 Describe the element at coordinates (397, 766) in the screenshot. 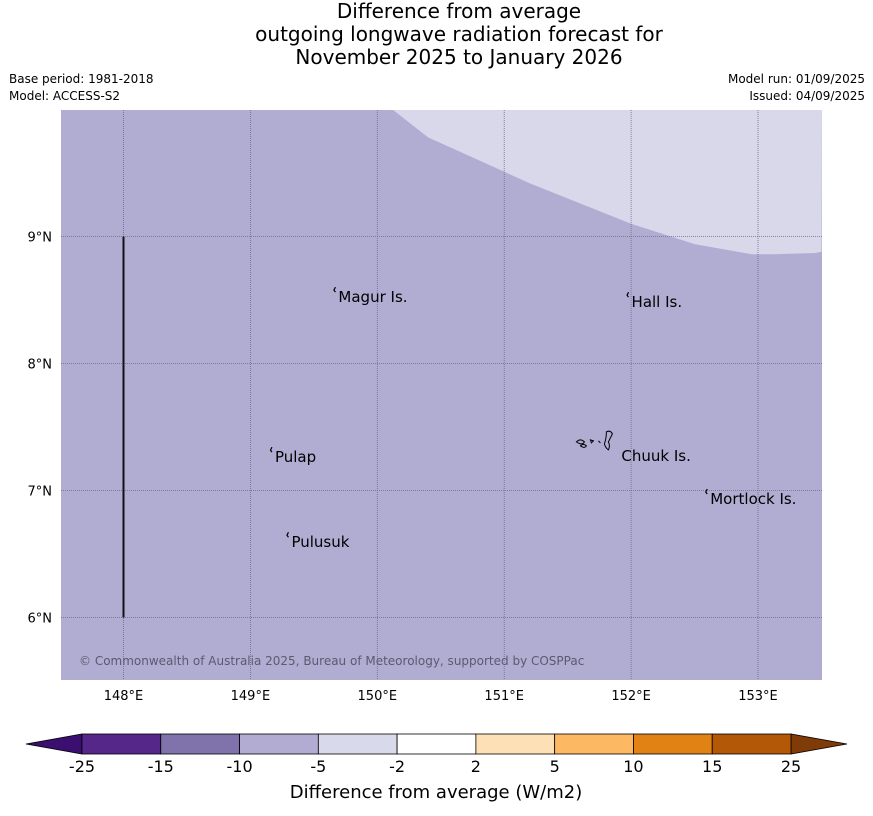

I see `colorbar-tick-label: -2` at that location.